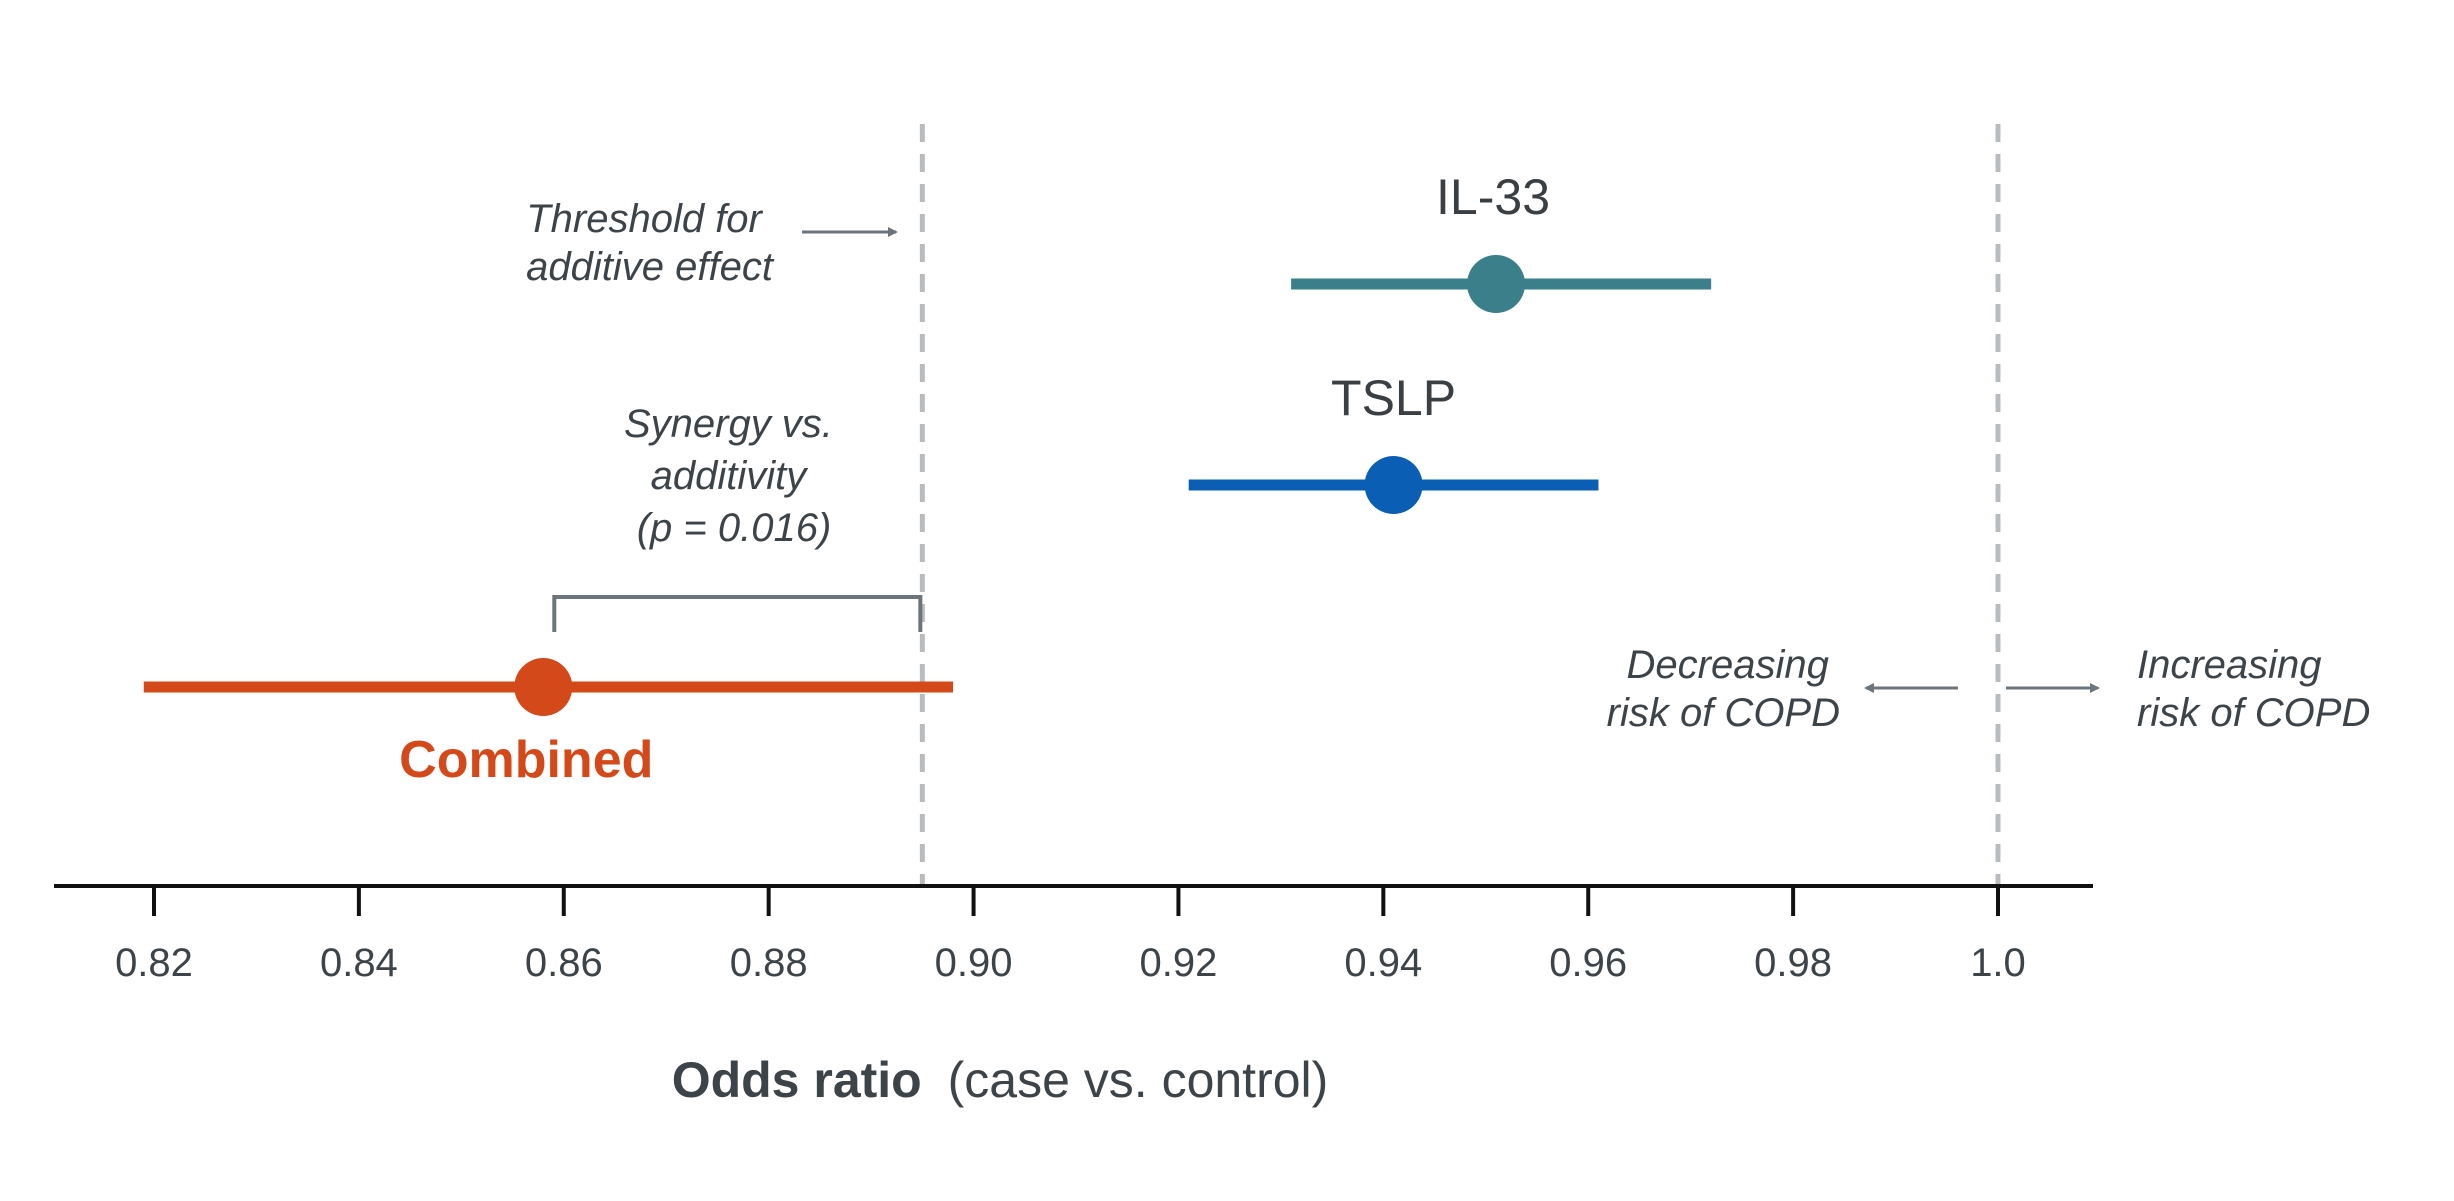  I want to click on decreasing-line-2: risk of COPD, so click(1723, 713).